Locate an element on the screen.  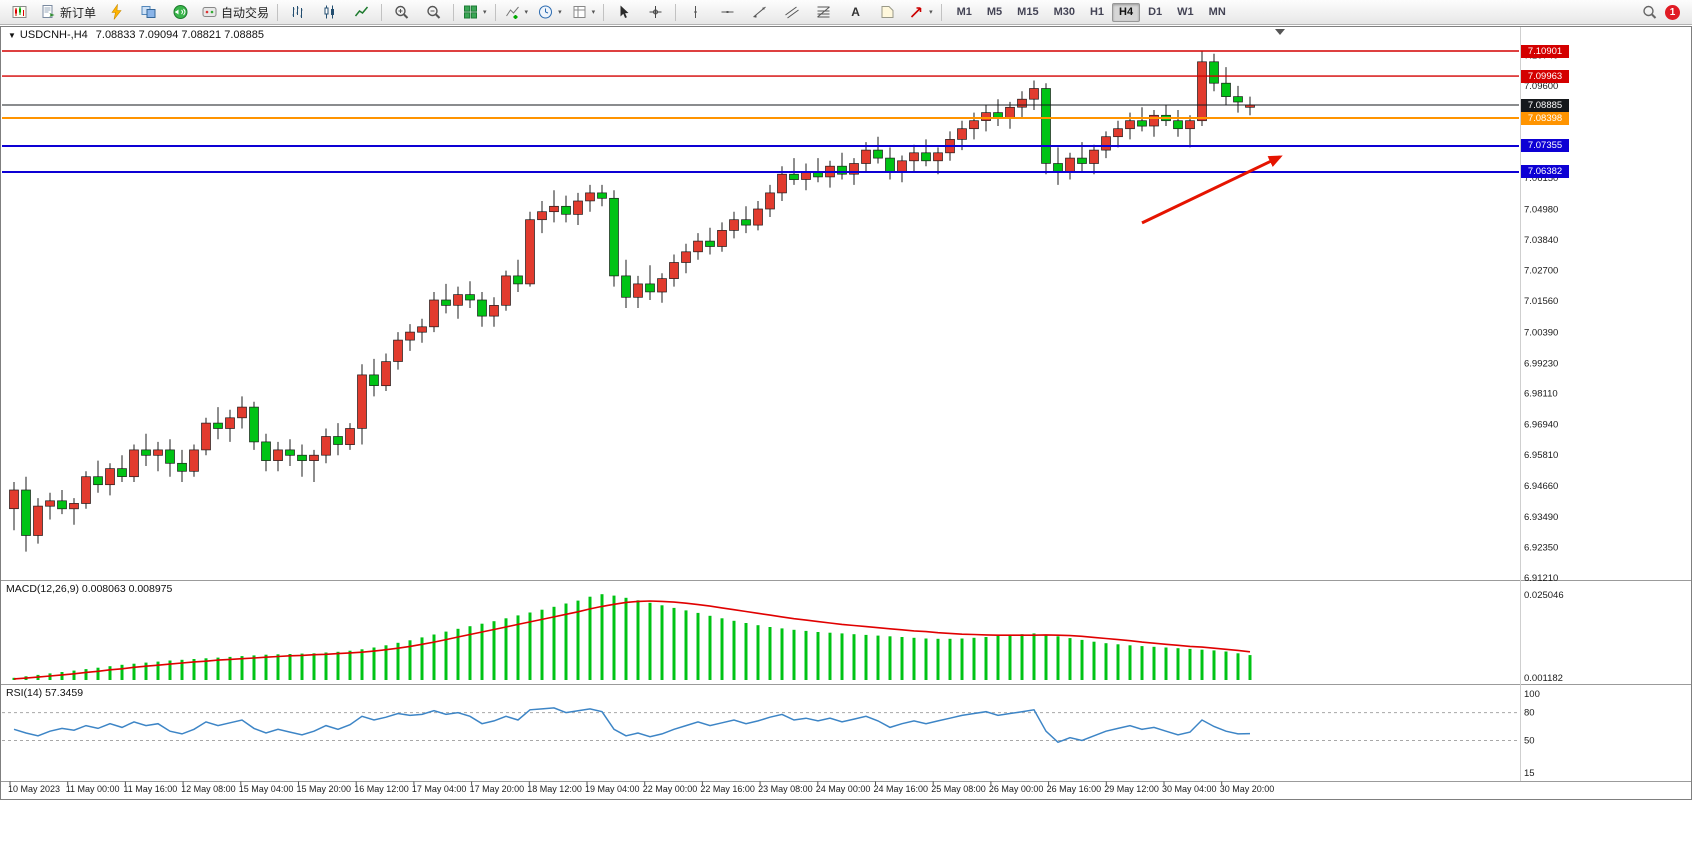
timeframe-m30: M30 is located at coordinates (1064, 11).